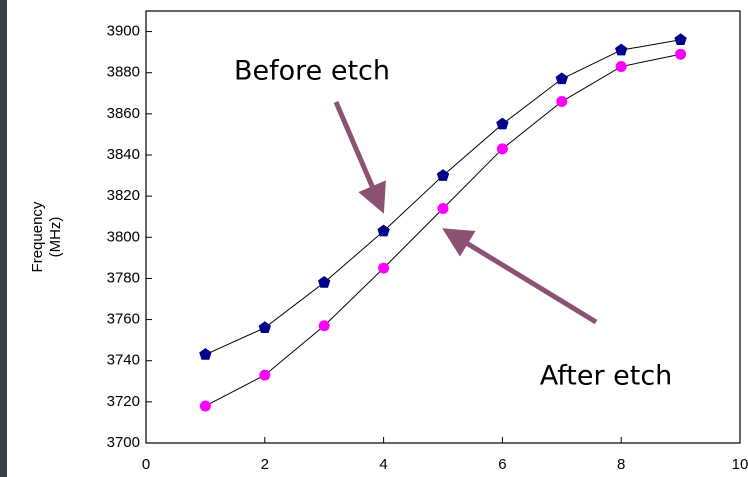 This screenshot has height=477, width=748. What do you see at coordinates (146, 464) in the screenshot?
I see `x-tick-label: 0` at bounding box center [146, 464].